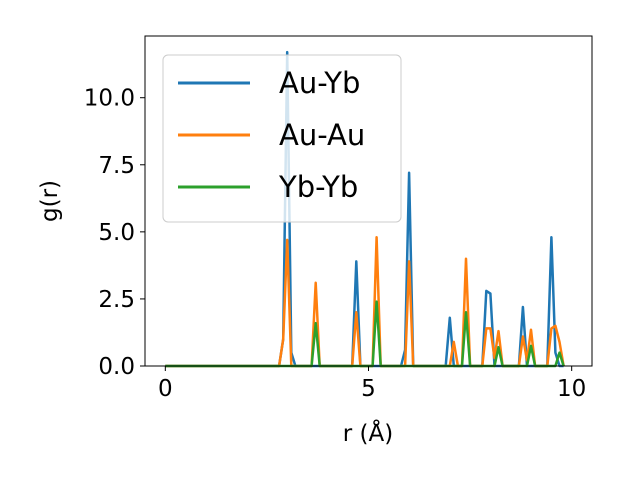 The width and height of the screenshot is (640, 480). I want to click on legend-box, so click(282, 138).